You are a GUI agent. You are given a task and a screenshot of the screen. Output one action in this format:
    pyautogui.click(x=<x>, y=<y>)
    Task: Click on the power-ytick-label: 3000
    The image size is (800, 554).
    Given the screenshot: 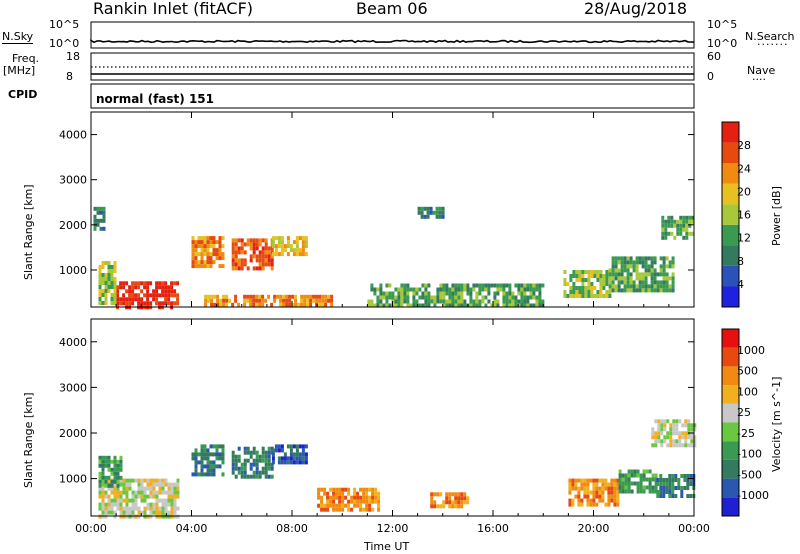 What is the action you would take?
    pyautogui.click(x=73, y=180)
    